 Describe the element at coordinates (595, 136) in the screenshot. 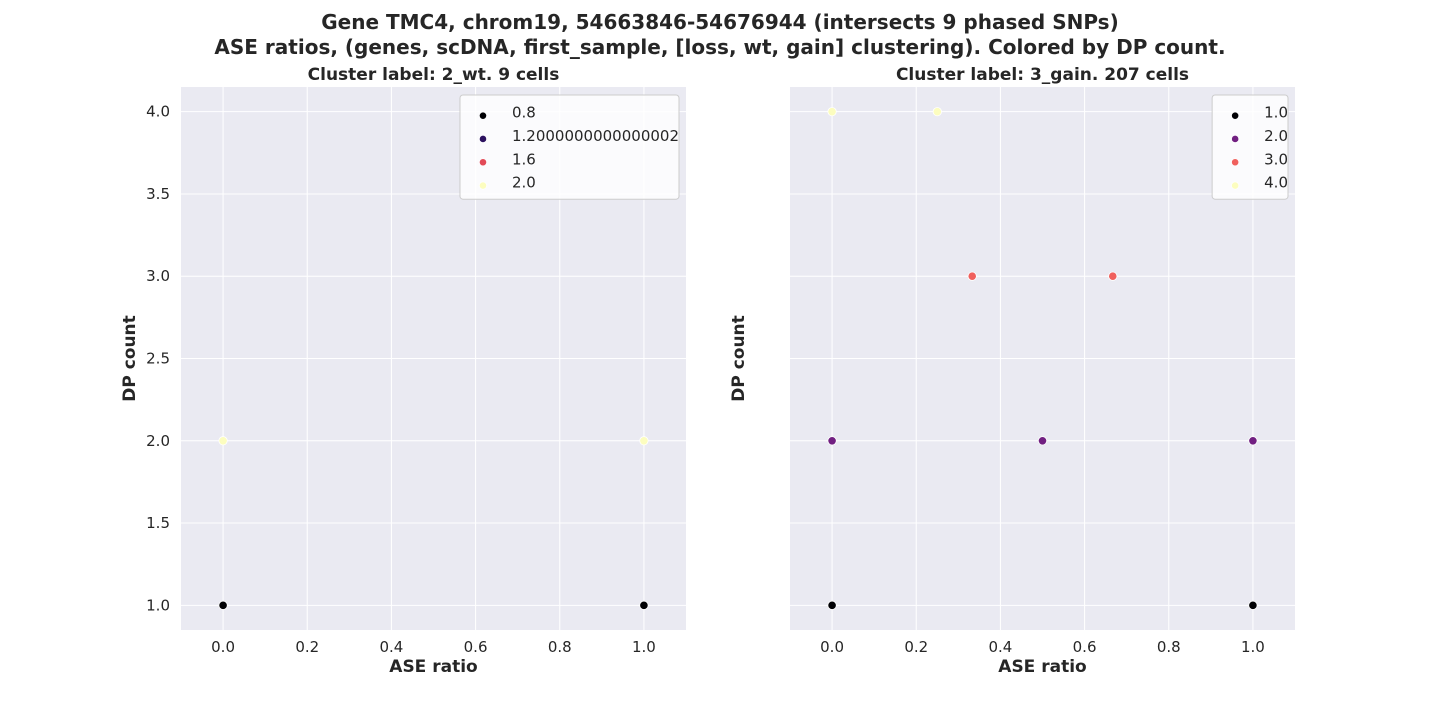

I see `legend-label: 1.2000000000000002` at that location.